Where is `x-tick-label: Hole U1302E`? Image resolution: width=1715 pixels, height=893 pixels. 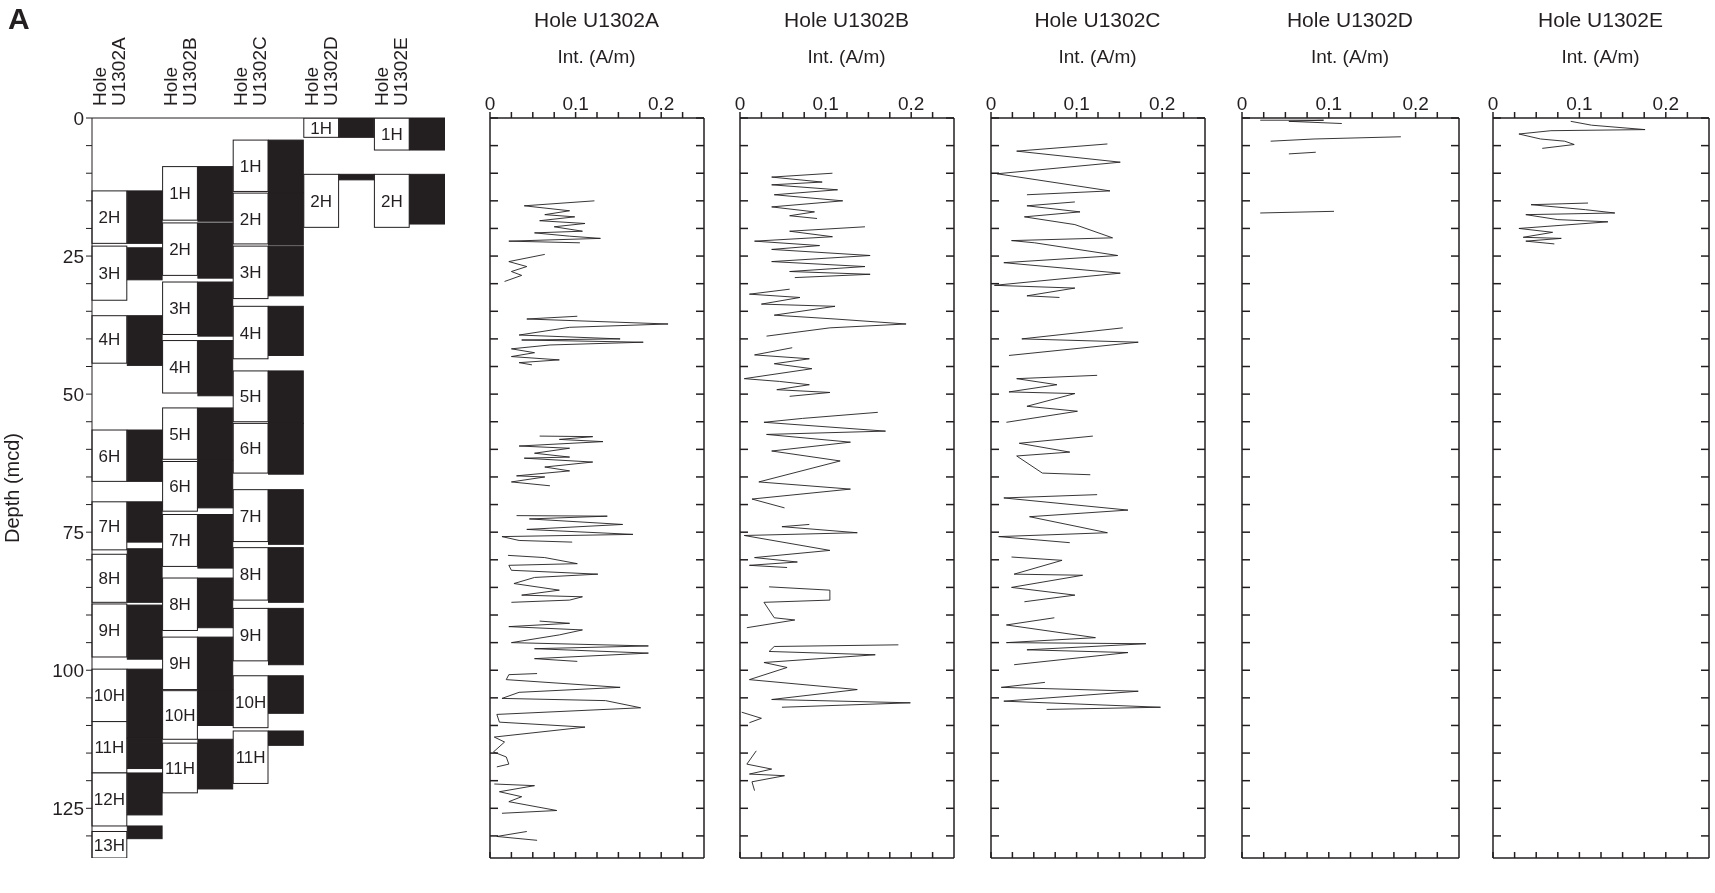
x-tick-label: Hole U1302E is located at coordinates (391, 71).